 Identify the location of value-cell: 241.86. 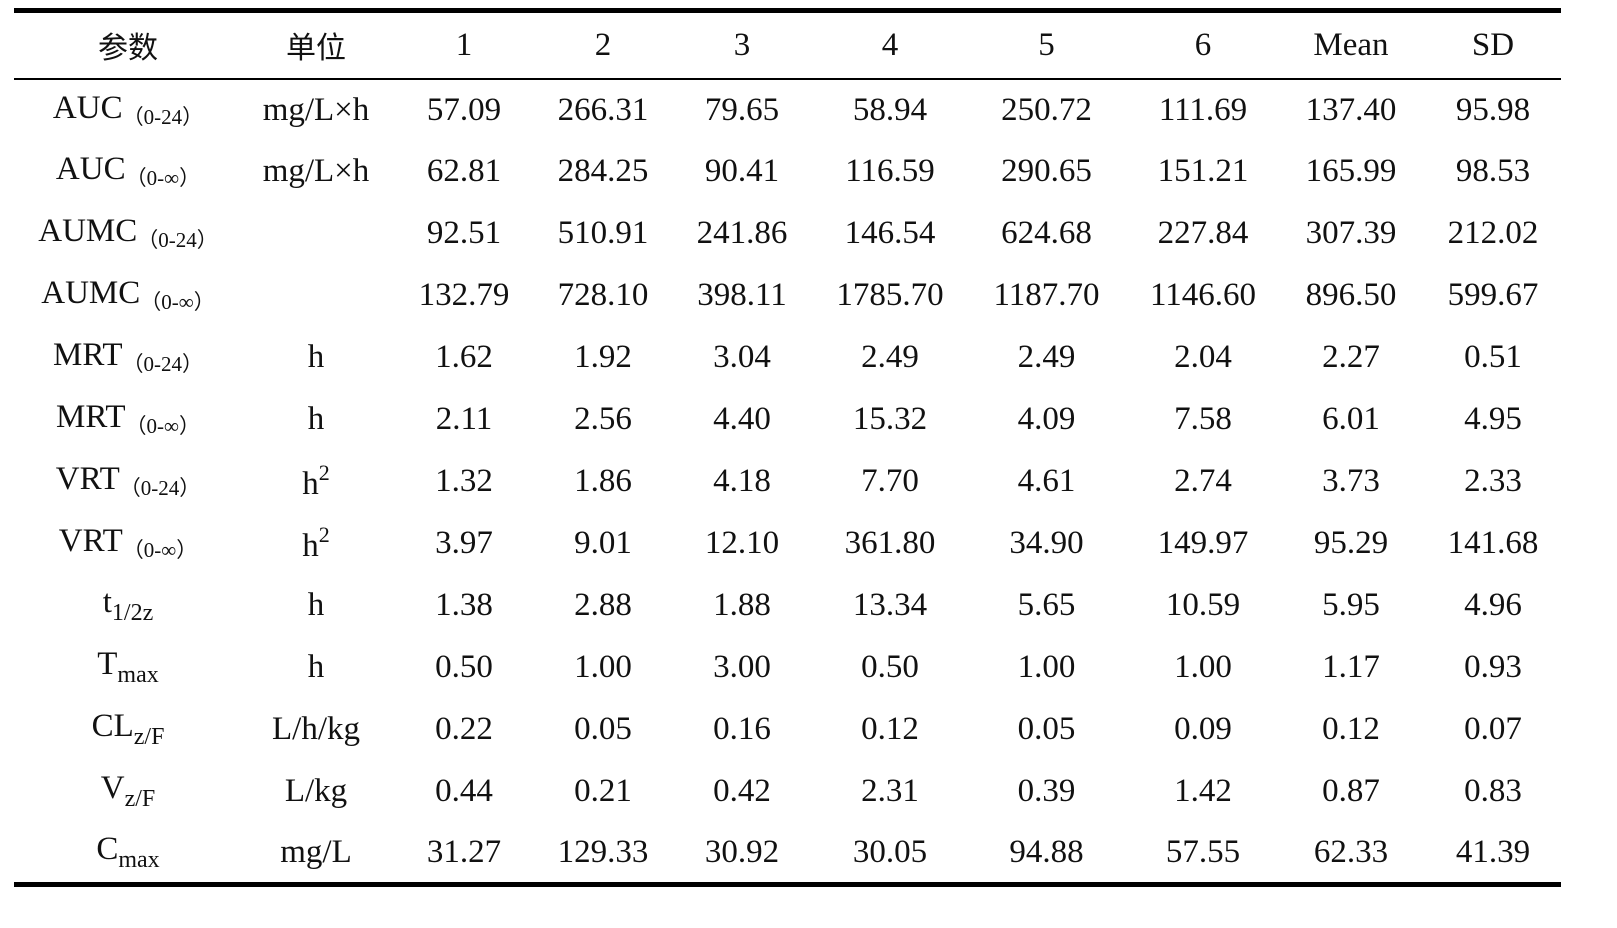
(742, 233).